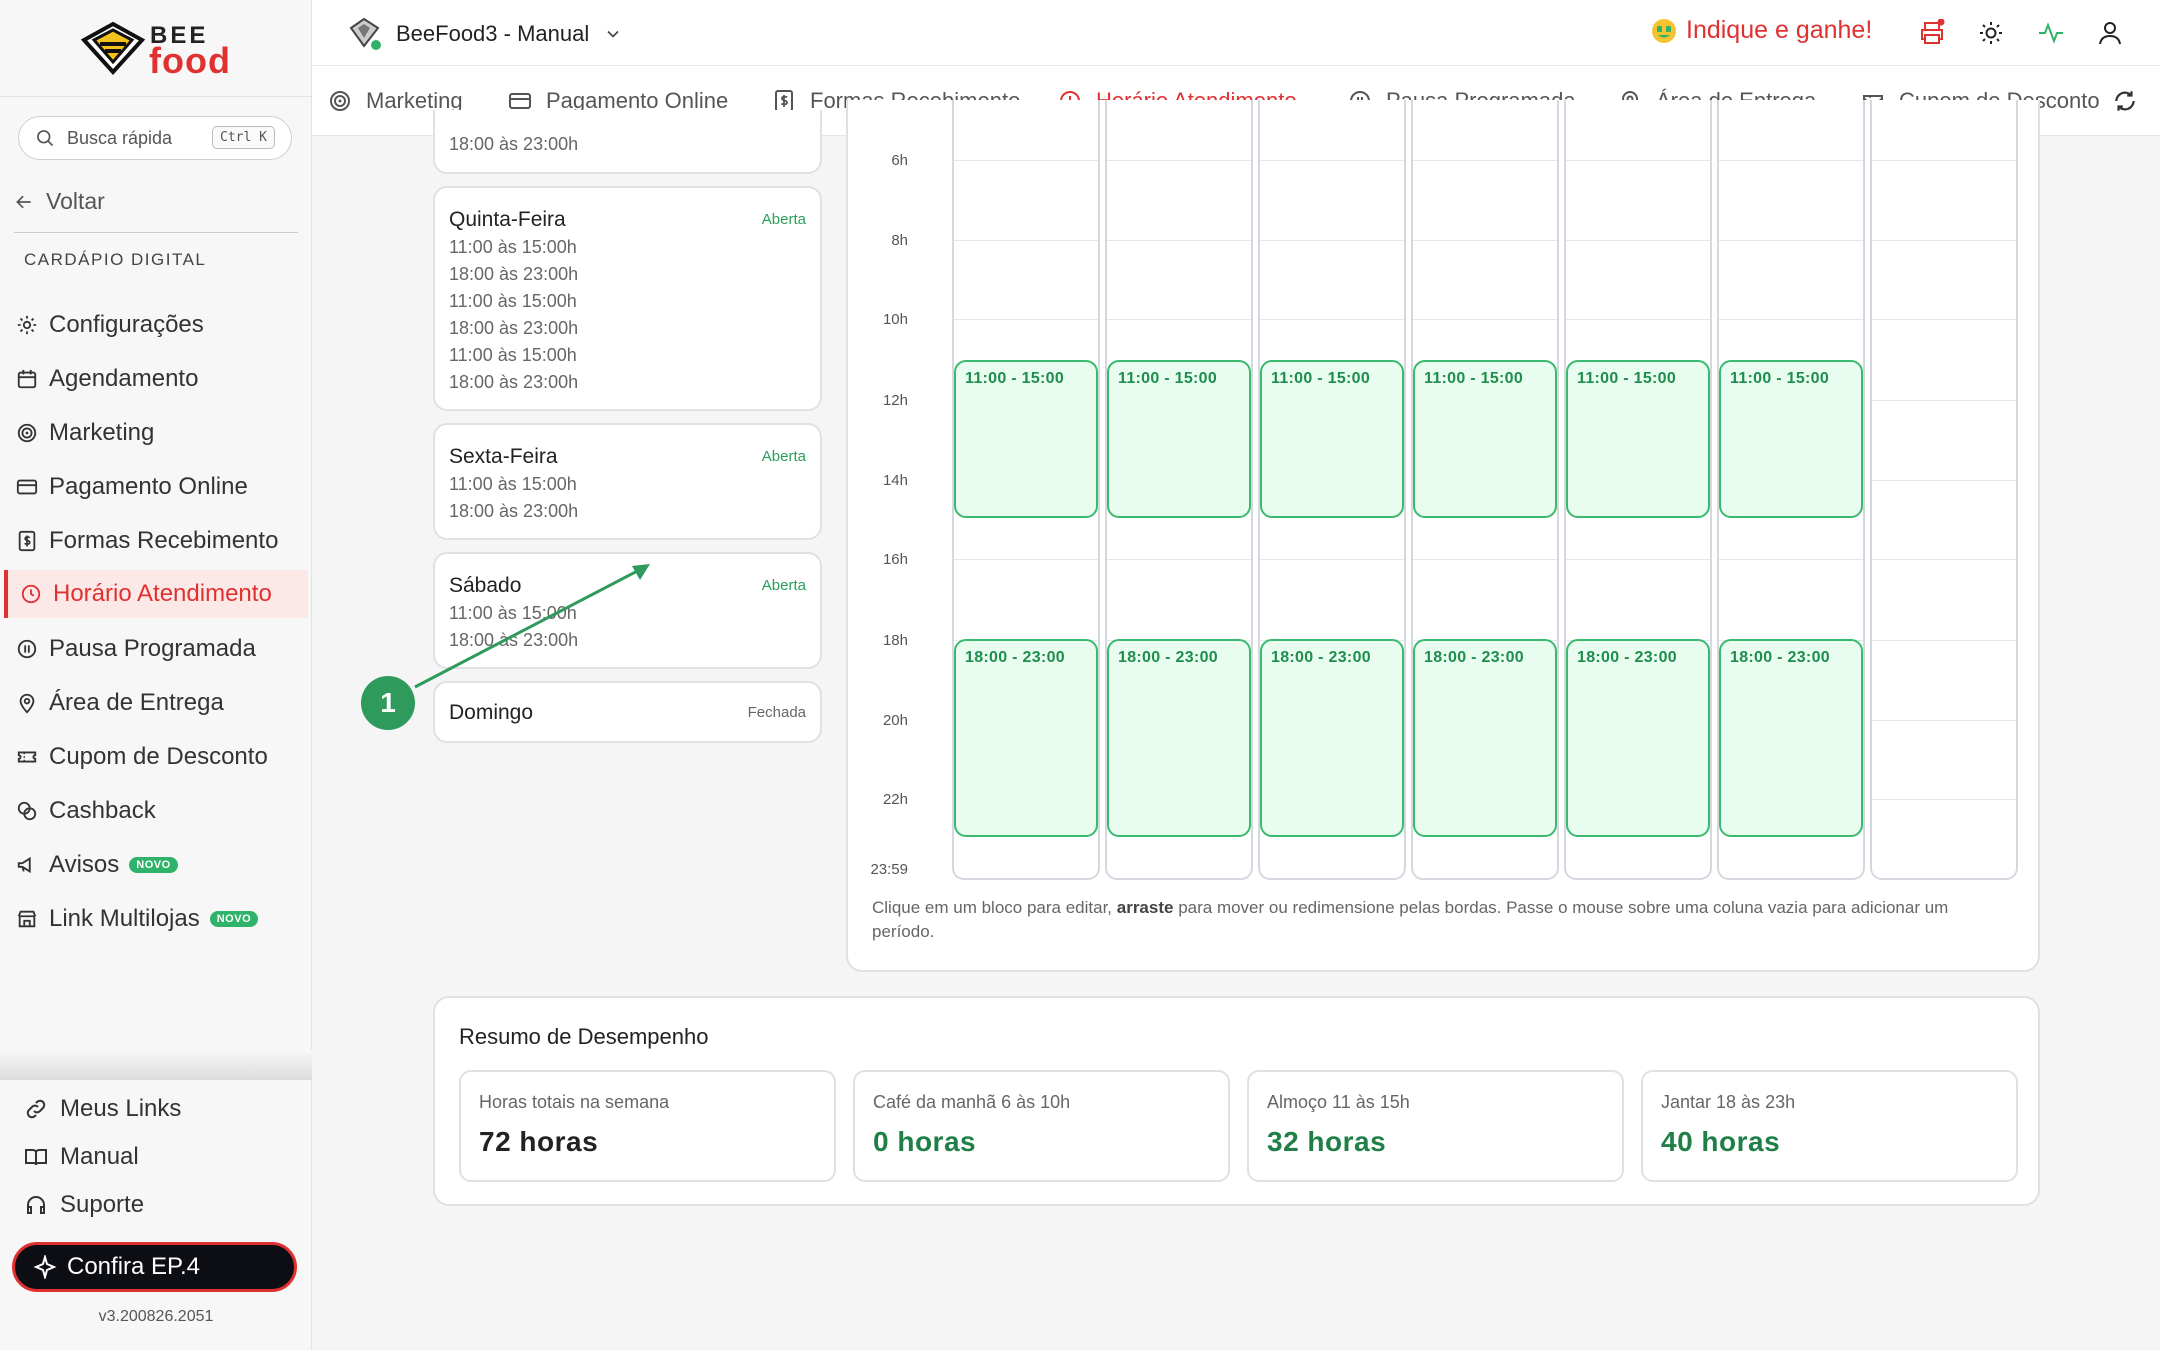 The height and width of the screenshot is (1350, 2160). Describe the element at coordinates (102, 432) in the screenshot. I see `sidebar-item-label: Marketing` at that location.